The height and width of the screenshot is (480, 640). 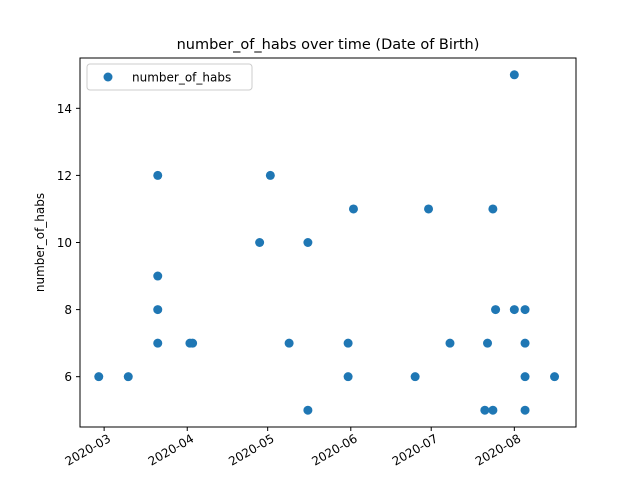 What do you see at coordinates (64, 176) in the screenshot?
I see `y-tick-label: 12` at bounding box center [64, 176].